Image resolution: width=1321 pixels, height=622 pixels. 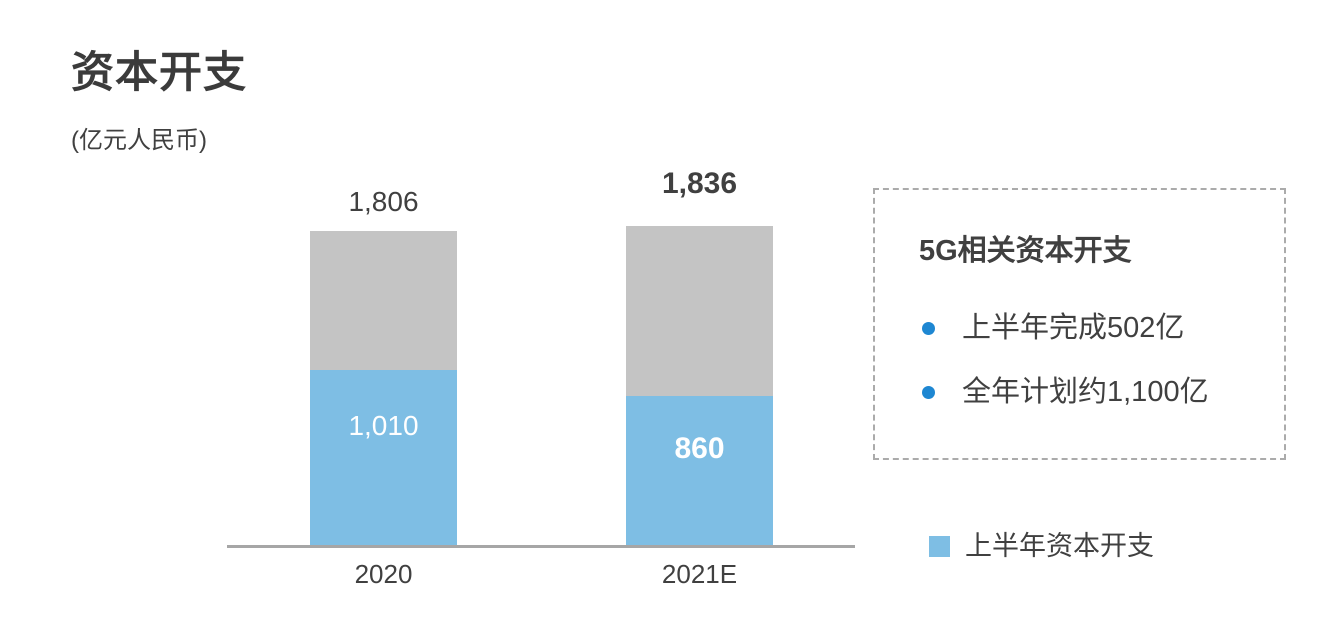 I want to click on bar-2020: 1,010, so click(x=383, y=388).